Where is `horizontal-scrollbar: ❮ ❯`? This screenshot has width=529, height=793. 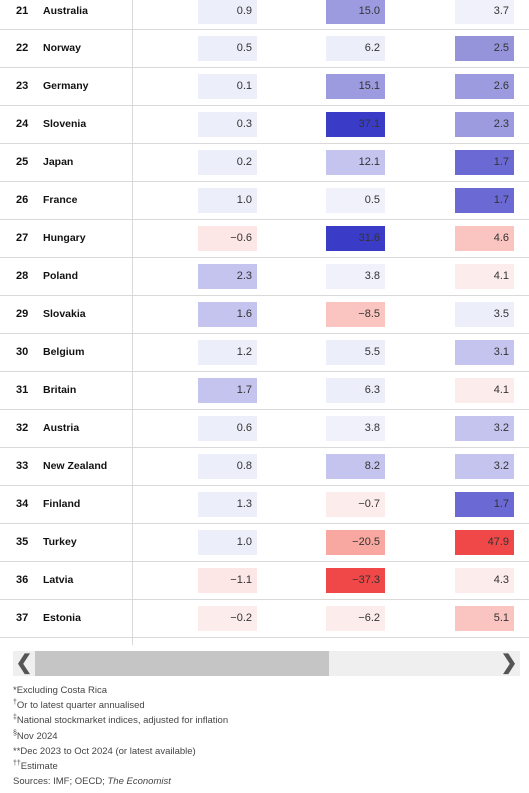 horizontal-scrollbar: ❮ ❯ is located at coordinates (266, 663).